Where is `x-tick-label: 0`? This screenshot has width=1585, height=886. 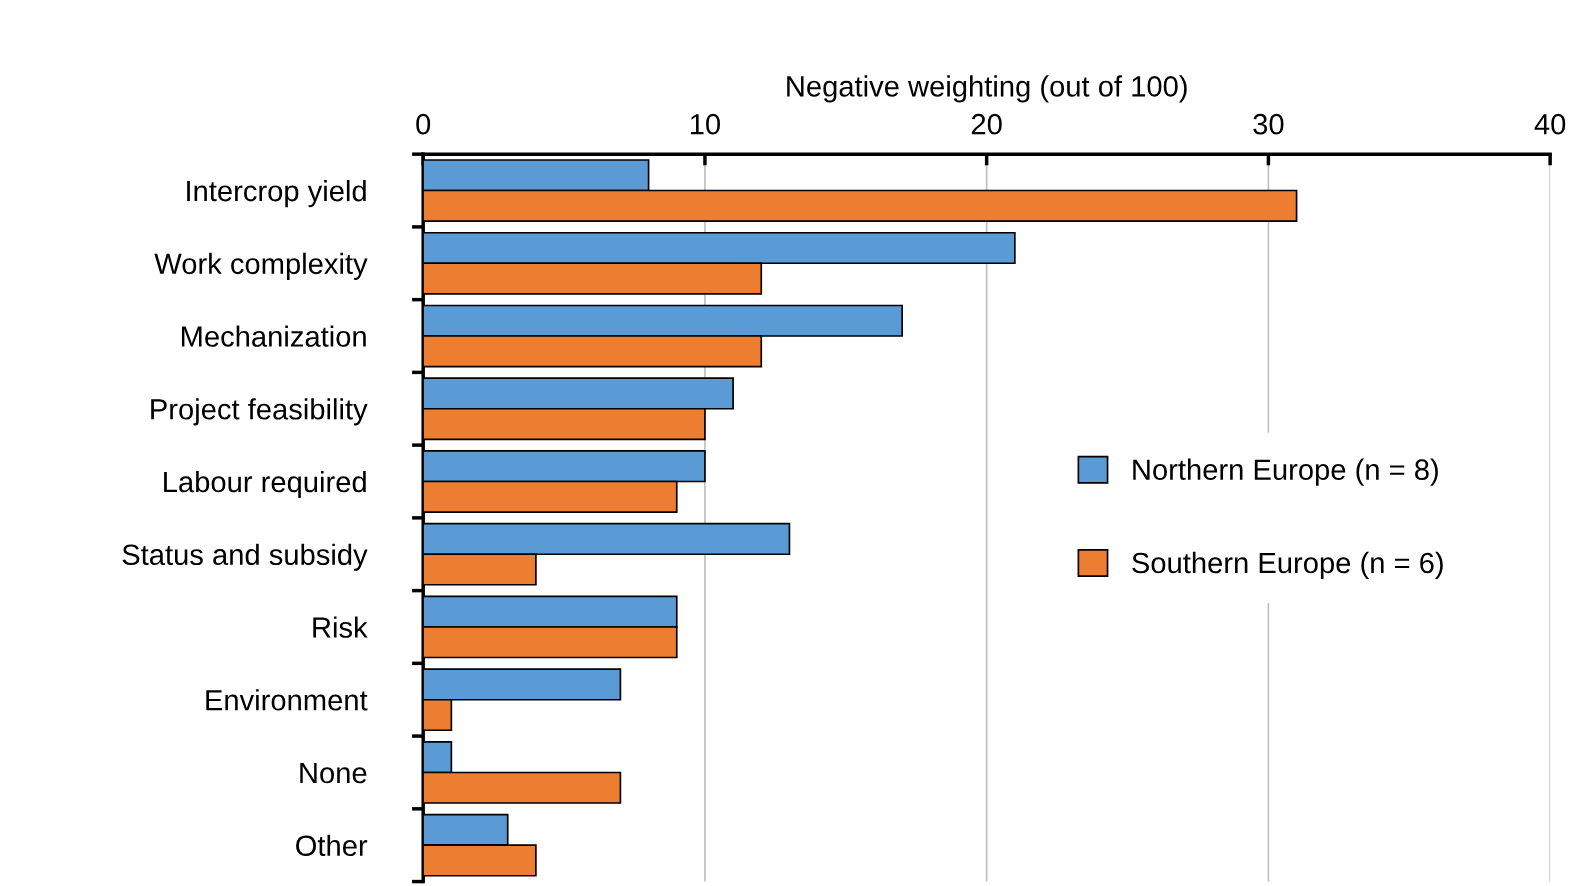 x-tick-label: 0 is located at coordinates (423, 124).